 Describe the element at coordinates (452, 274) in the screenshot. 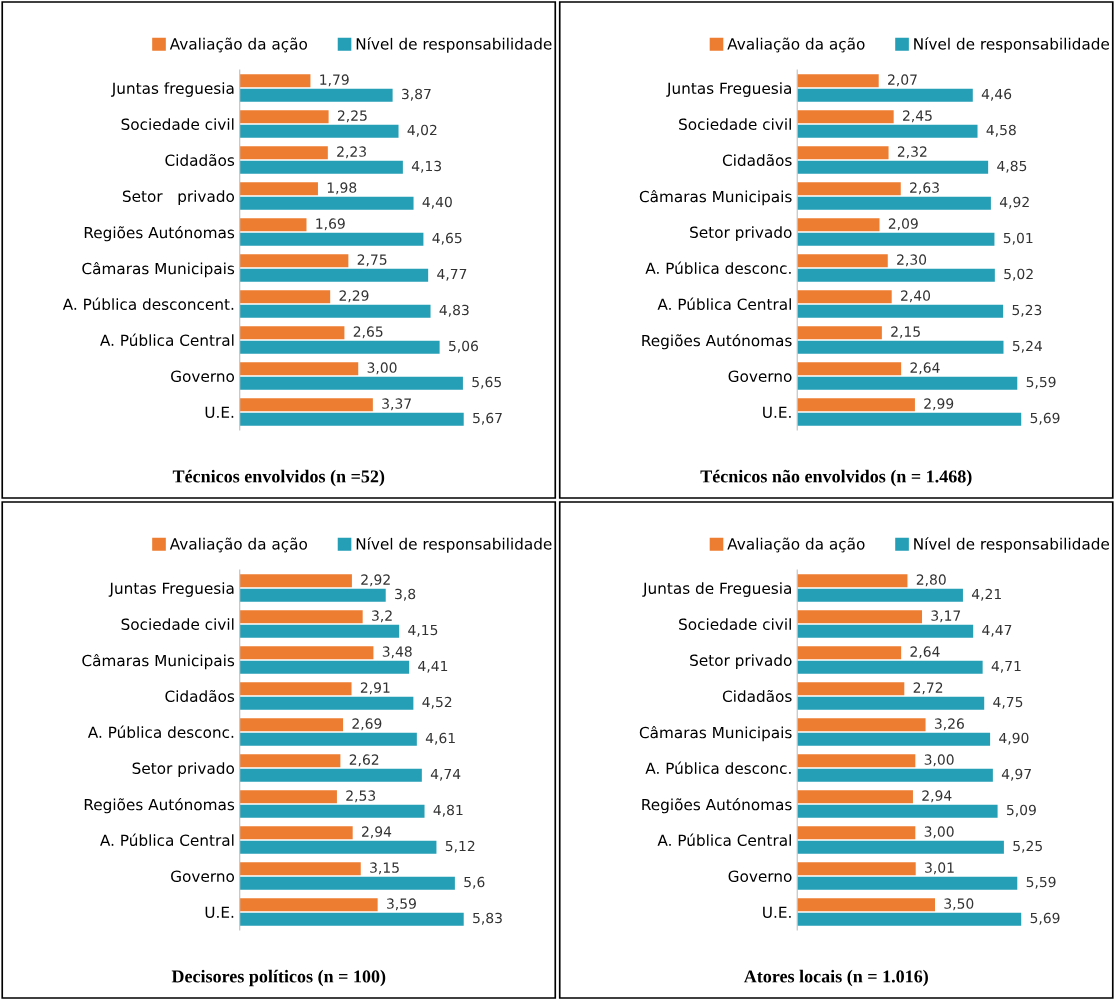

I see `data-label: 4,77` at that location.